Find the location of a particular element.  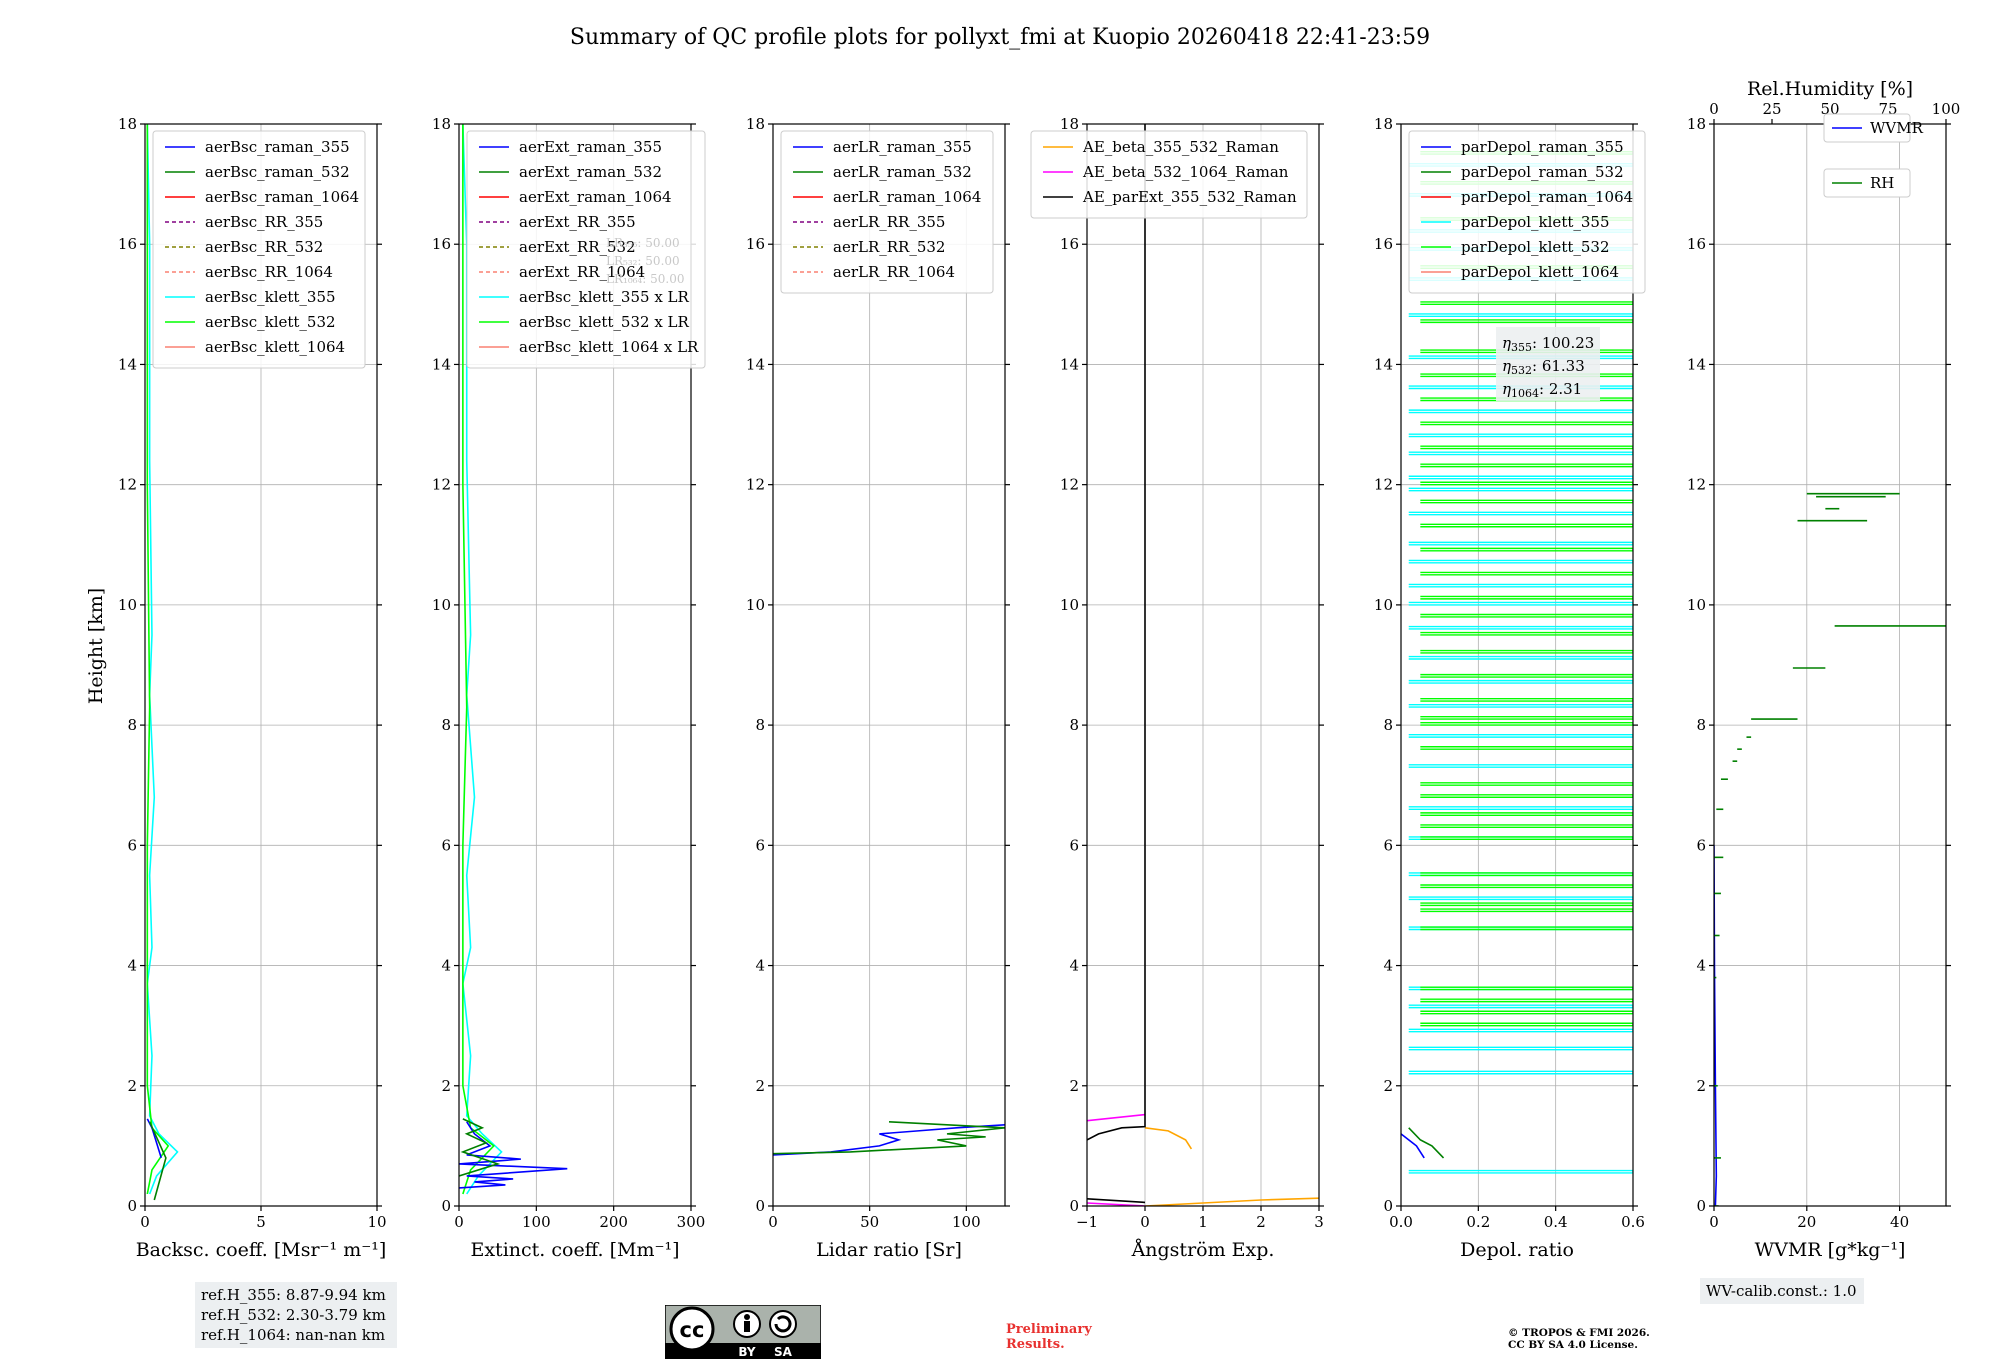

legend-label: AE_beta_532_1064_Raman is located at coordinates (1185, 172).